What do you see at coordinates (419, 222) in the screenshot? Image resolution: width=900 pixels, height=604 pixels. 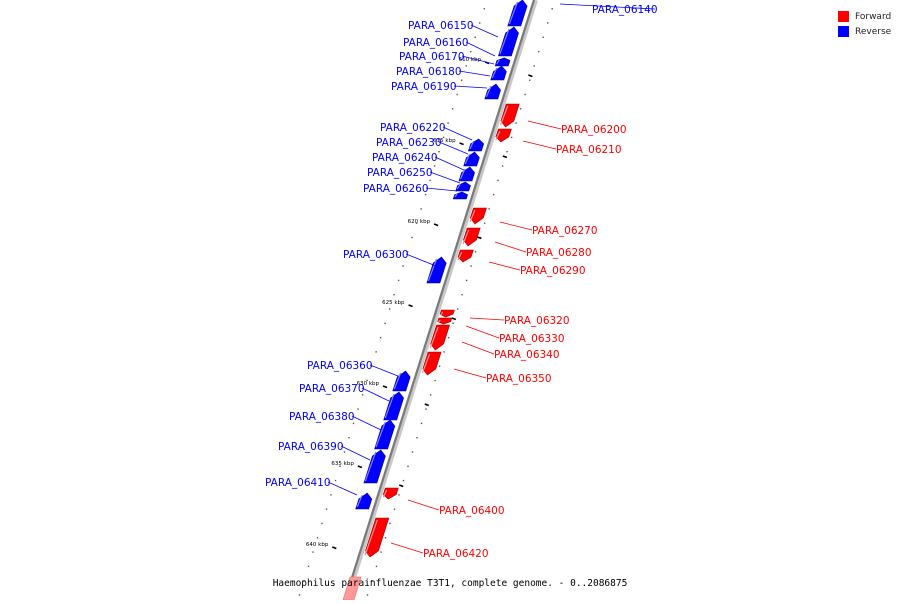 I see `scale-label: 620 kbp` at bounding box center [419, 222].